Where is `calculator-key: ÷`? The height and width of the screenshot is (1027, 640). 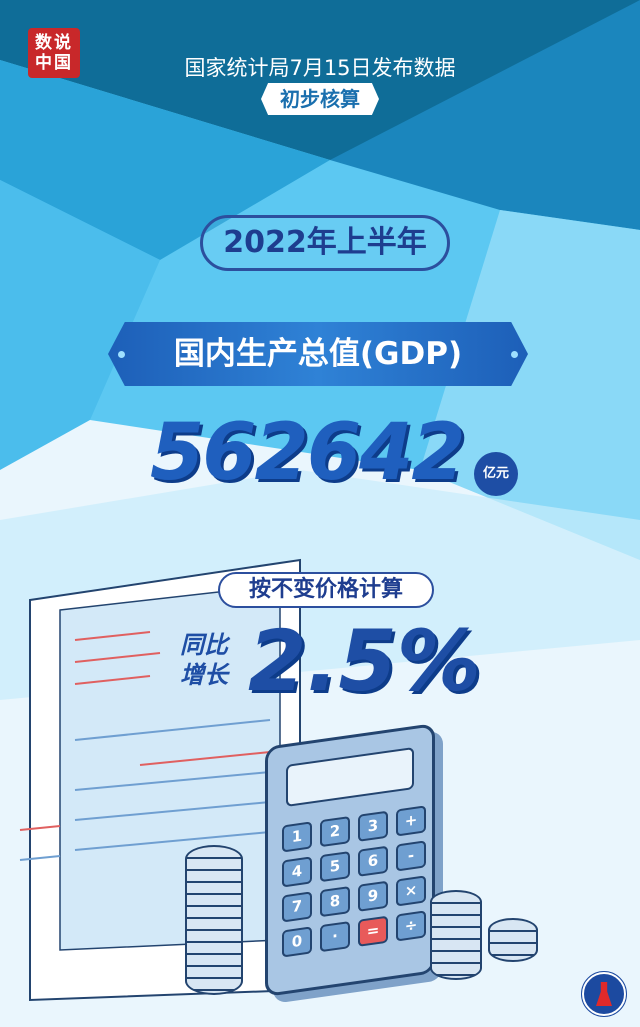
calculator-key: ÷ is located at coordinates (411, 926).